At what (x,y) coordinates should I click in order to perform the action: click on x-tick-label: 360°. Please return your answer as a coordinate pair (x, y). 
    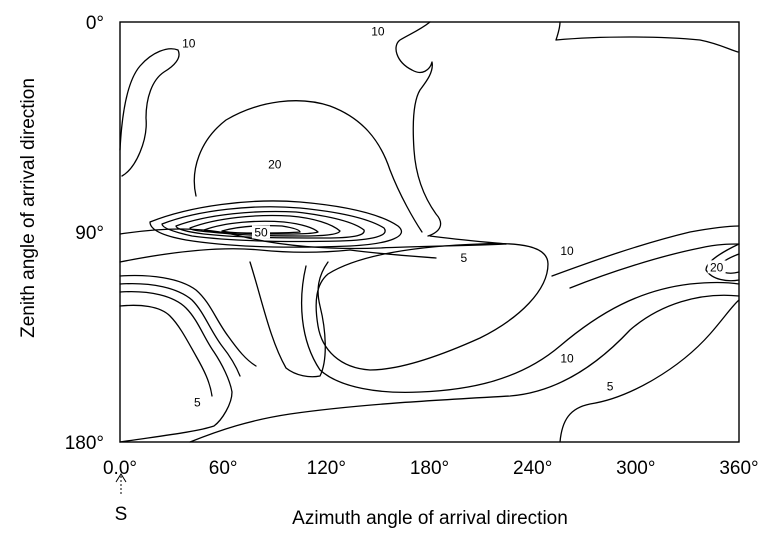
    Looking at the image, I should click on (738, 468).